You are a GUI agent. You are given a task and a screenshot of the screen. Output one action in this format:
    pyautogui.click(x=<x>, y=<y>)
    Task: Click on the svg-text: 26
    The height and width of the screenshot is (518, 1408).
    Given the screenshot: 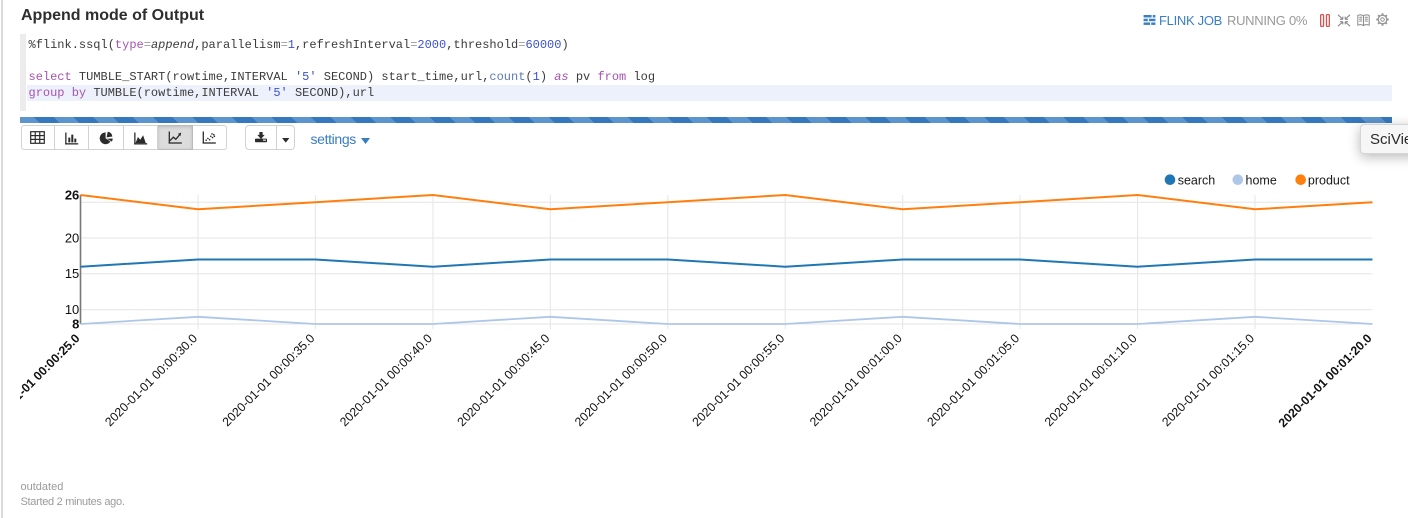 What is the action you would take?
    pyautogui.click(x=72, y=194)
    